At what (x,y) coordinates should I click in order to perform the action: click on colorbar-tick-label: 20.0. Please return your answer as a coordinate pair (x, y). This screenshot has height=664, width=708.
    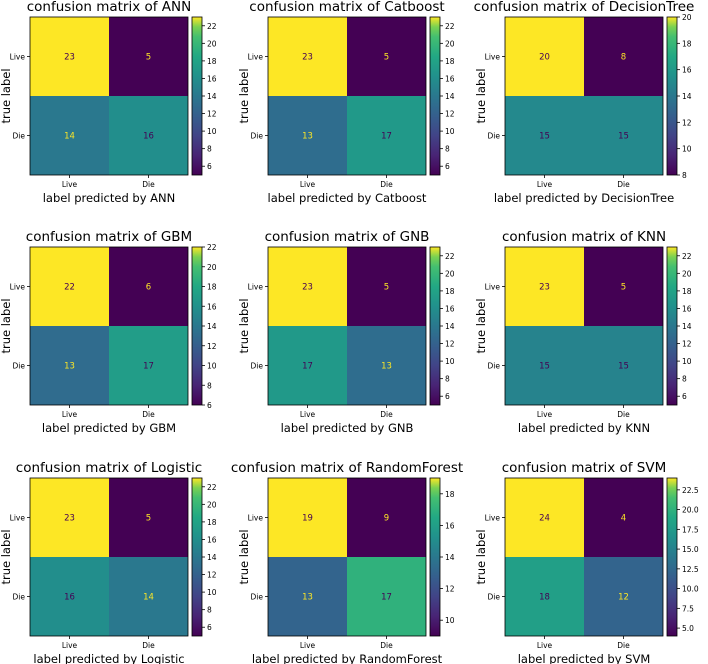
    Looking at the image, I should click on (690, 510).